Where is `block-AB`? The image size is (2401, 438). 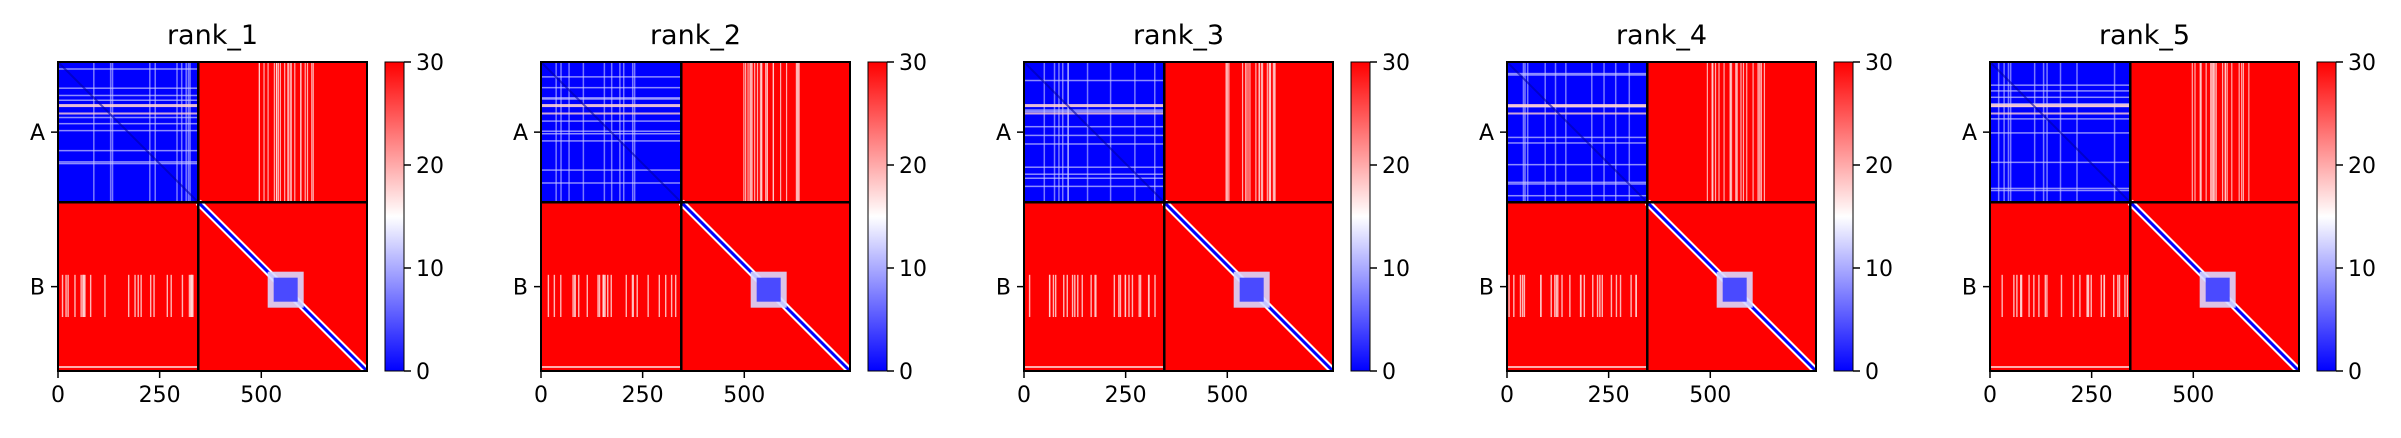
block-AB is located at coordinates (1248, 132).